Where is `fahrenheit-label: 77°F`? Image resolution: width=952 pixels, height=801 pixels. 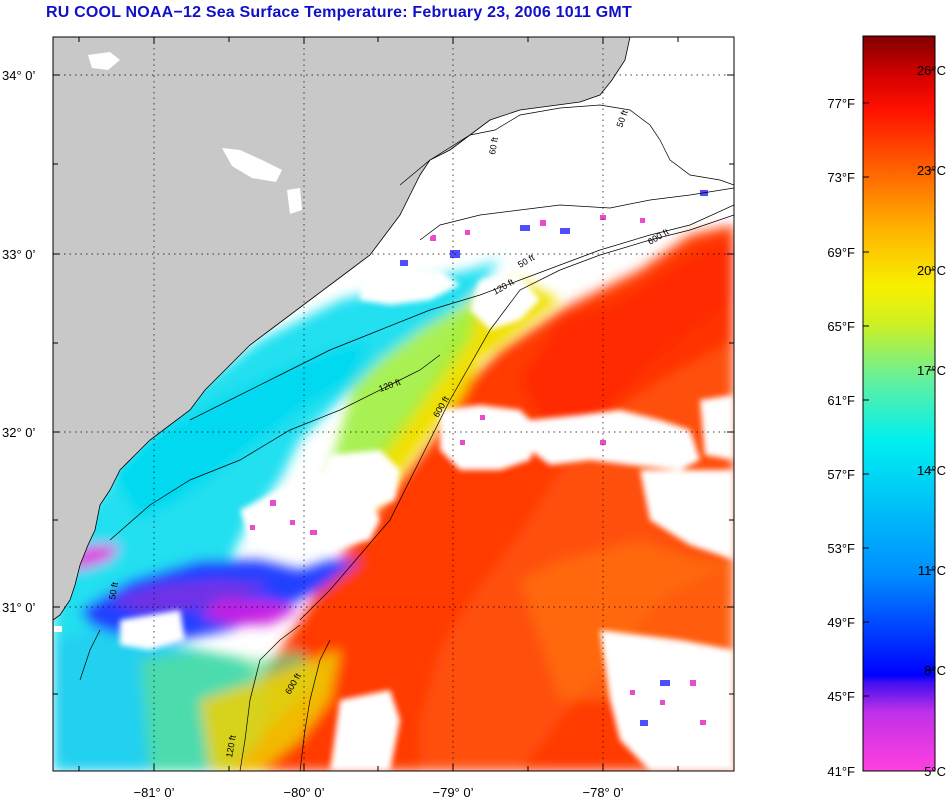
fahrenheit-label: 77°F is located at coordinates (841, 103).